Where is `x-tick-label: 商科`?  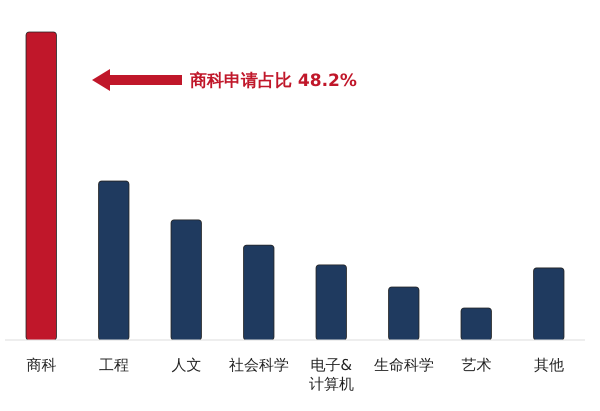
x-tick-label: 商科 is located at coordinates (41, 365).